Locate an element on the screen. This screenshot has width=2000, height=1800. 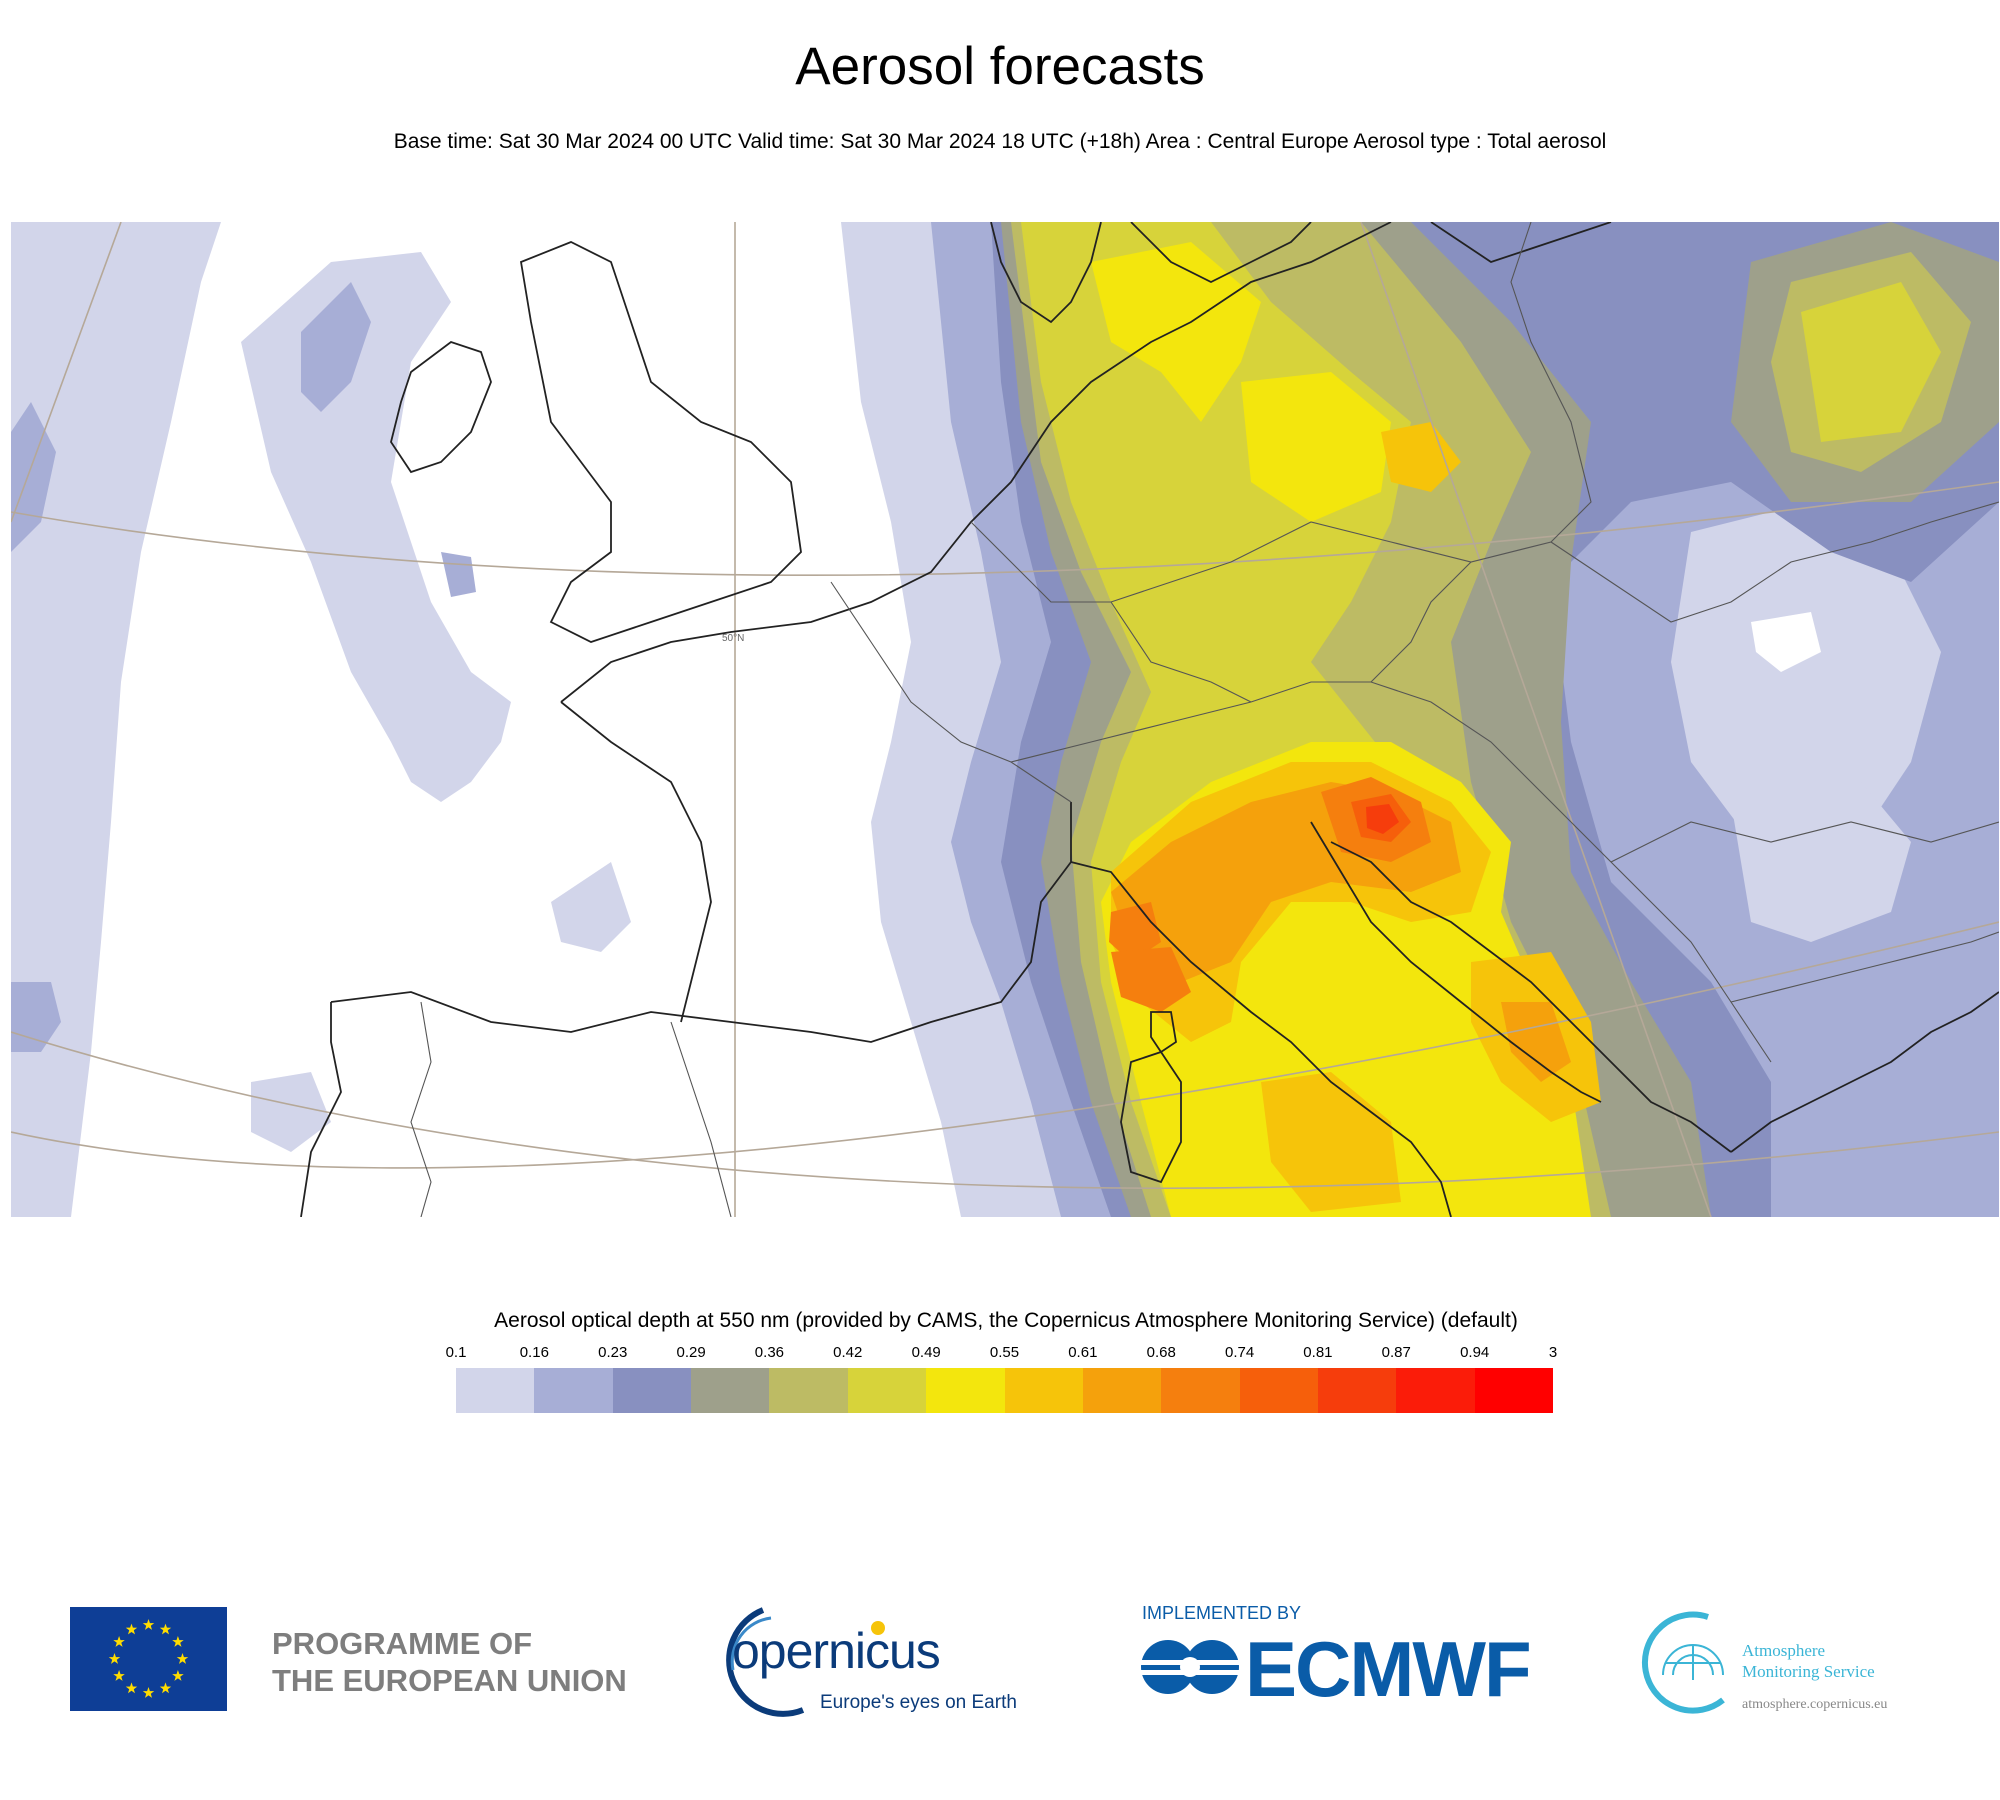
colorbar-tick: 0.16 is located at coordinates (534, 1352).